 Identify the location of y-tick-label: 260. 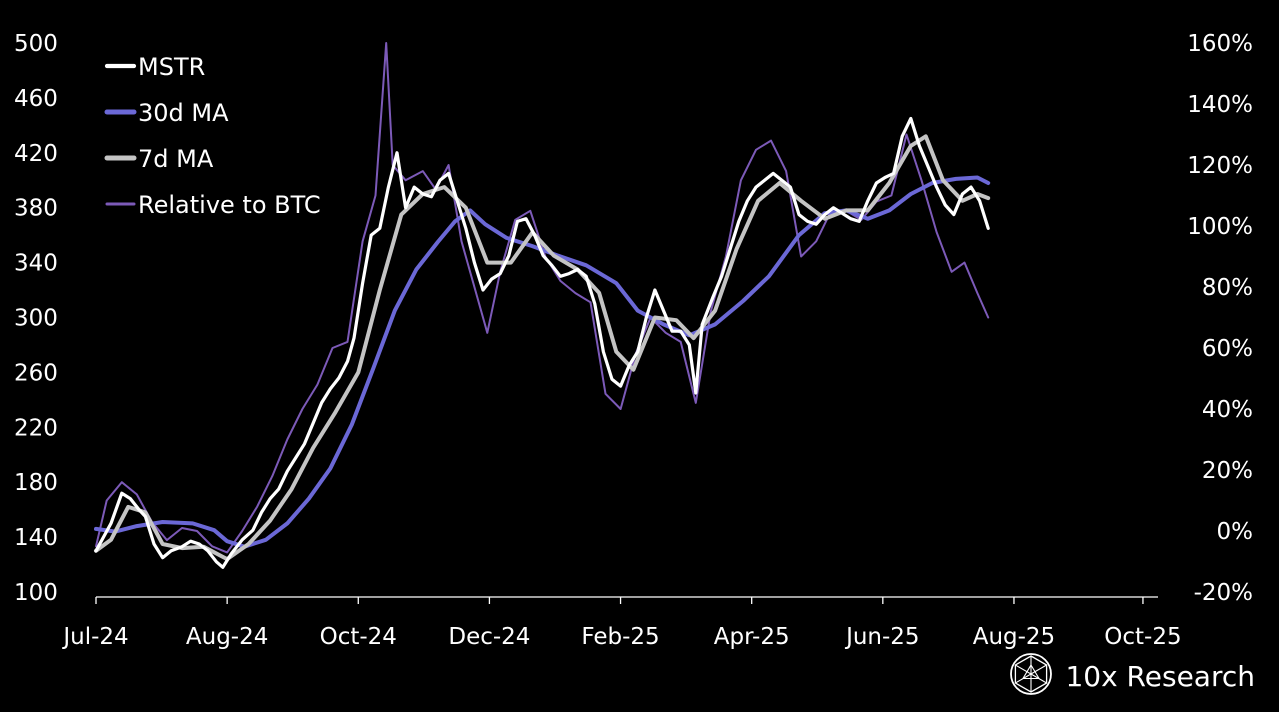
(36, 373).